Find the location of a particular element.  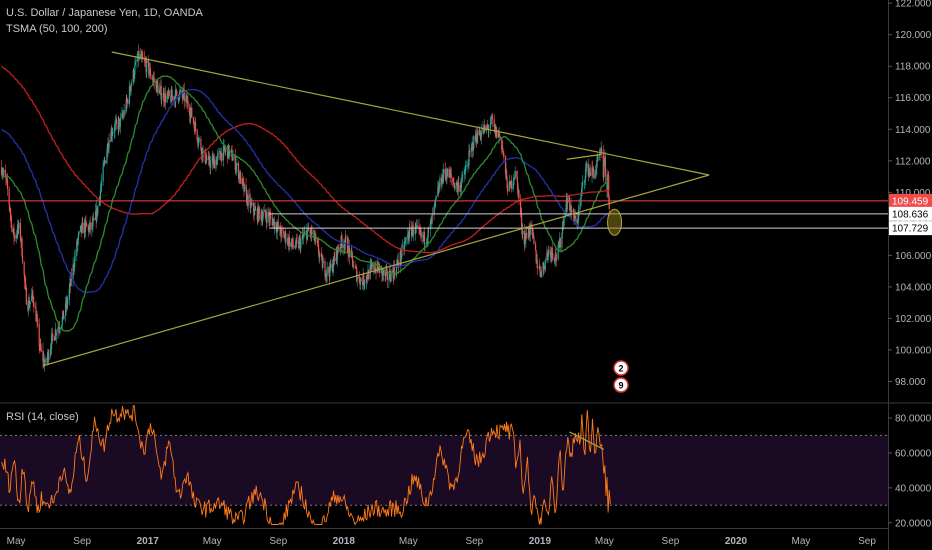

rsi-indicator-label: RSI (14, close) is located at coordinates (42, 417).